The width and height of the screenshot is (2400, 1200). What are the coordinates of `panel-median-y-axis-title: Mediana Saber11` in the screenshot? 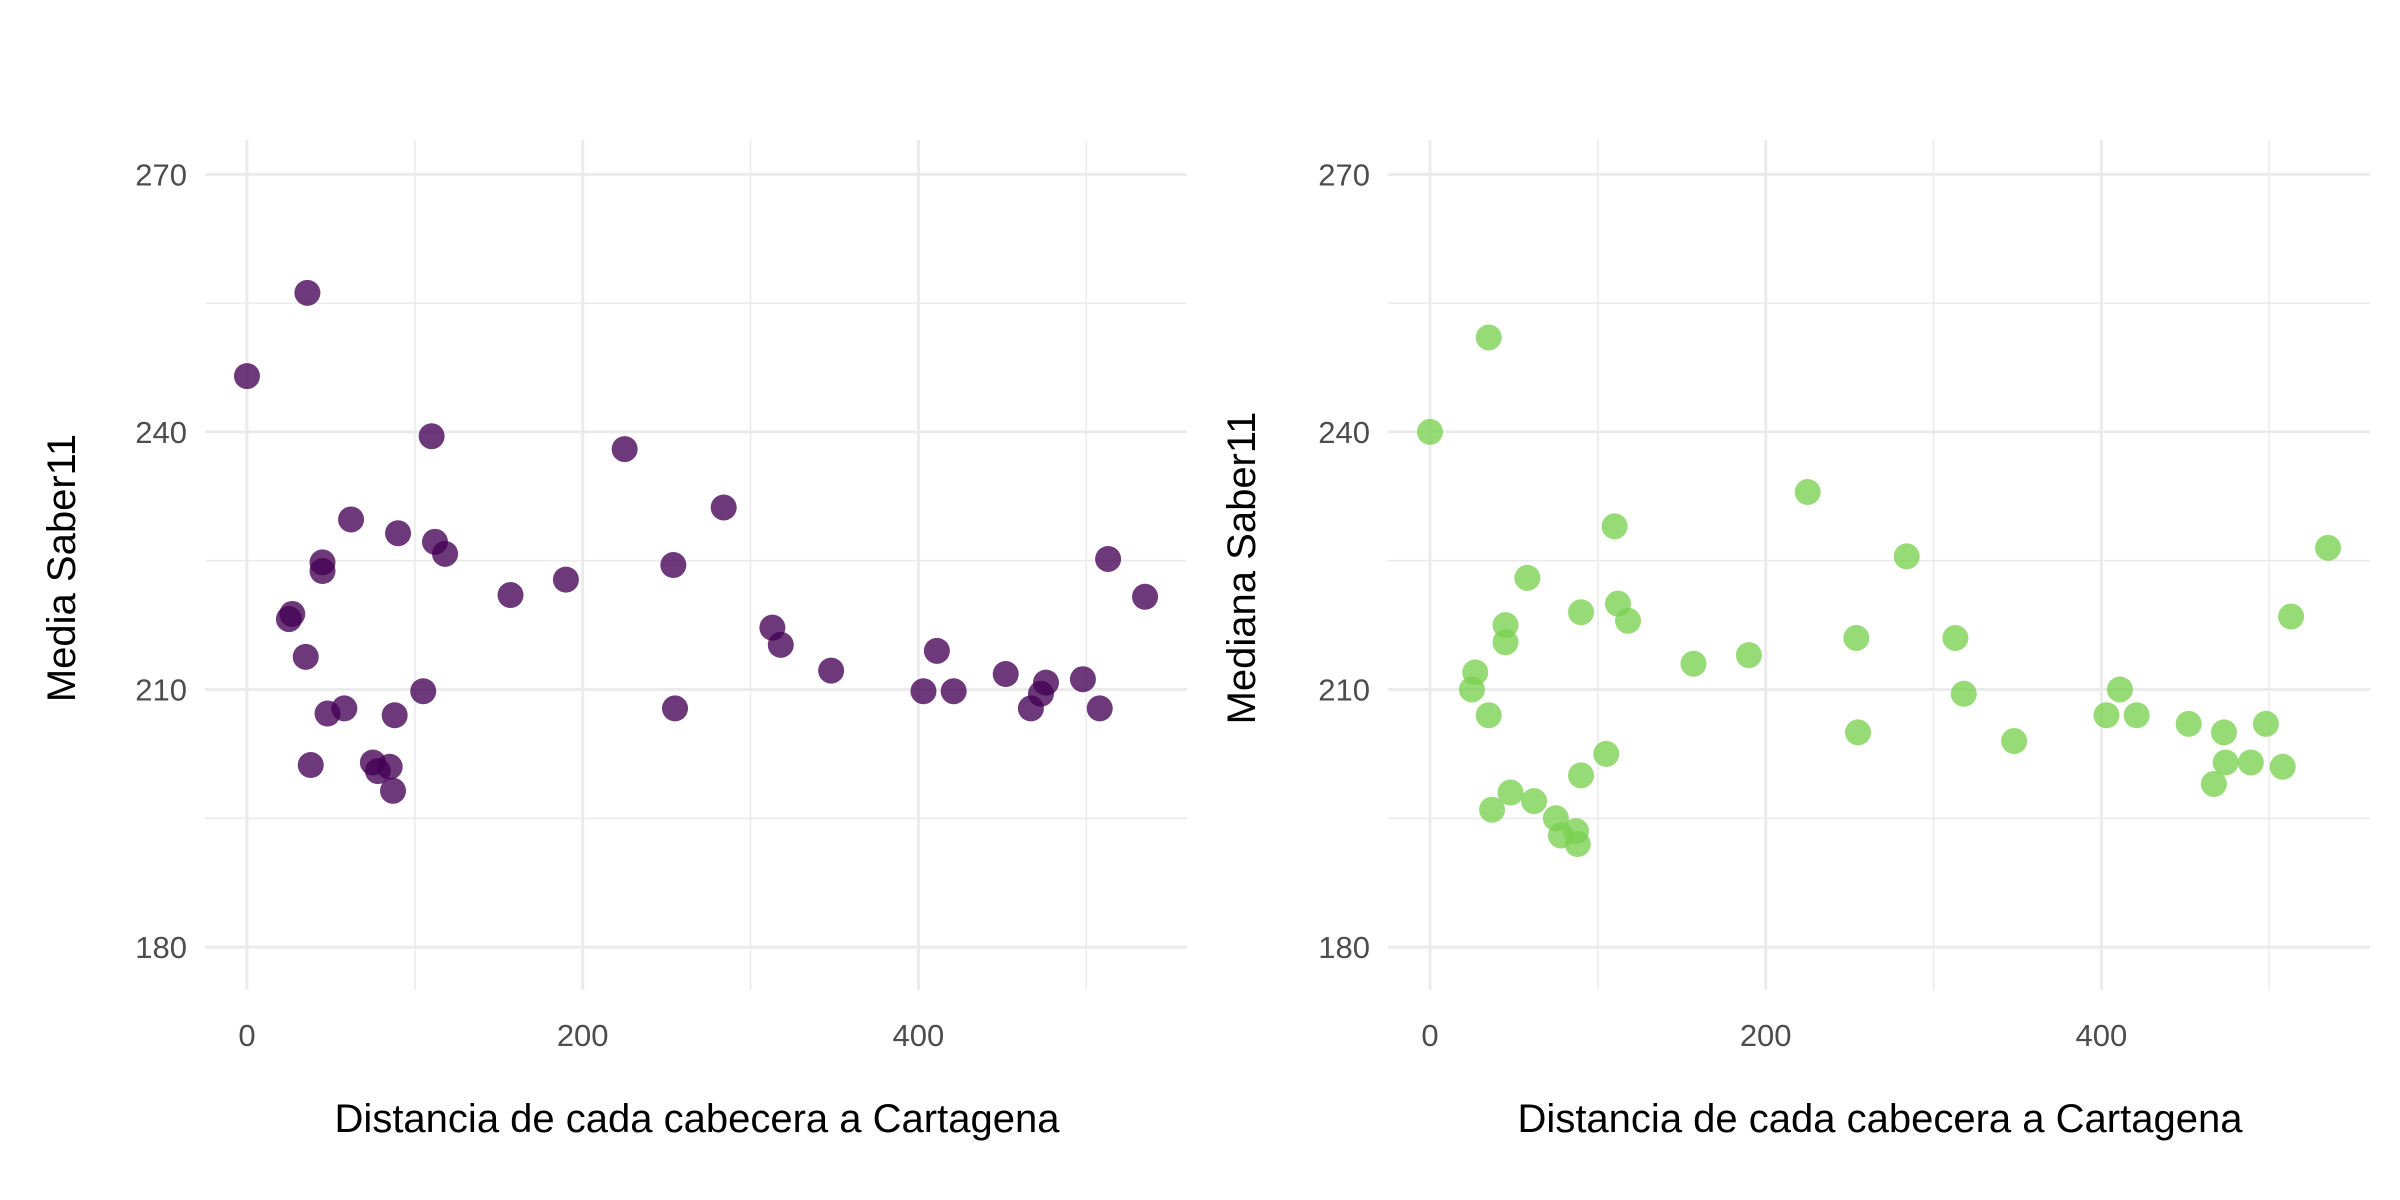 It's located at (1242, 568).